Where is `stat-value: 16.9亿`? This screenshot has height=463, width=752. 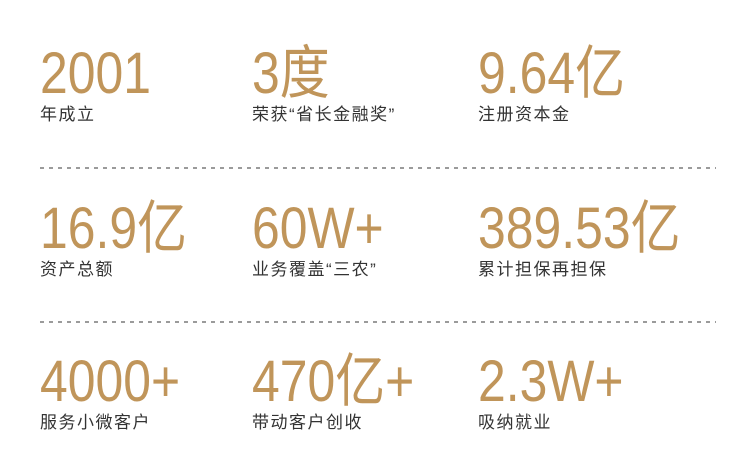
stat-value: 16.9亿 is located at coordinates (113, 228).